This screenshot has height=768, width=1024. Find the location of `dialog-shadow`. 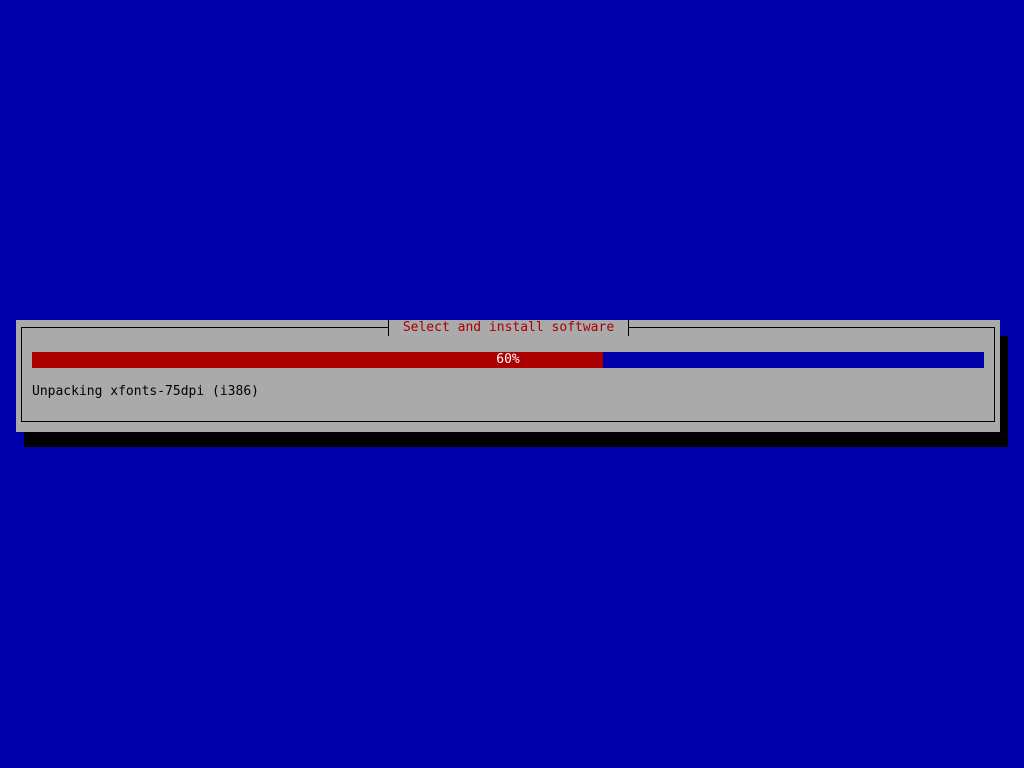

dialog-shadow is located at coordinates (516, 439).